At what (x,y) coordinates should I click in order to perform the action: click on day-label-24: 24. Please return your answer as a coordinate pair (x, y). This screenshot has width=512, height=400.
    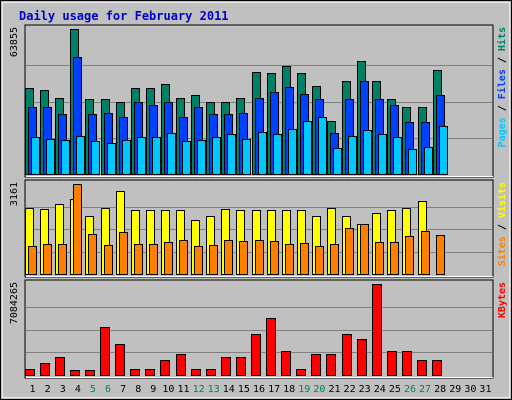
    Looking at the image, I should click on (380, 389).